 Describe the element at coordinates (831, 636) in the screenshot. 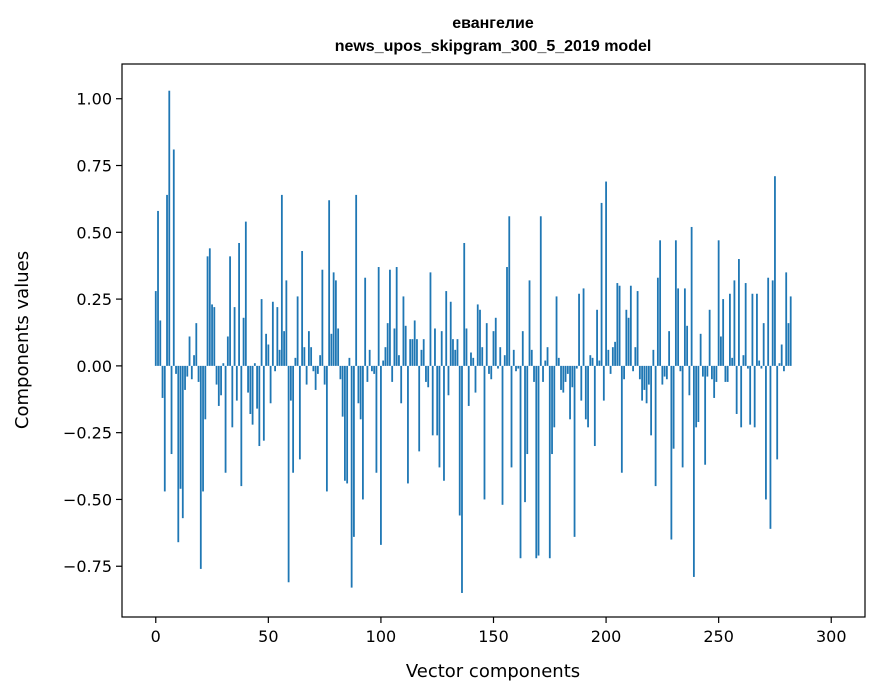

I see `x-tick-label: 300` at that location.